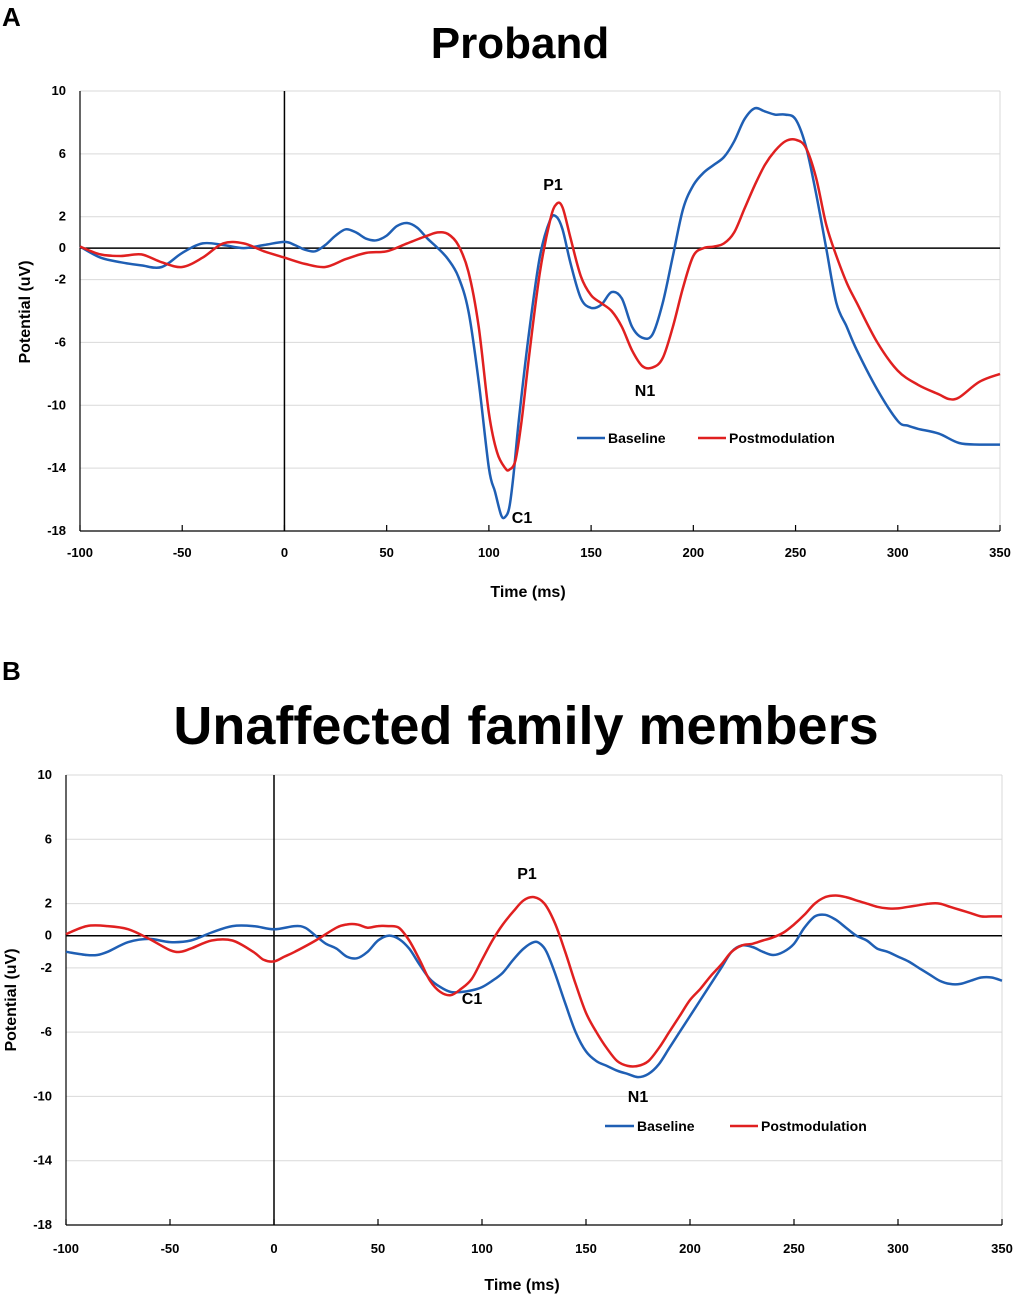 Image resolution: width=1017 pixels, height=1300 pixels. What do you see at coordinates (796, 552) in the screenshot?
I see `panel-a-x-tick-label: 250` at bounding box center [796, 552].